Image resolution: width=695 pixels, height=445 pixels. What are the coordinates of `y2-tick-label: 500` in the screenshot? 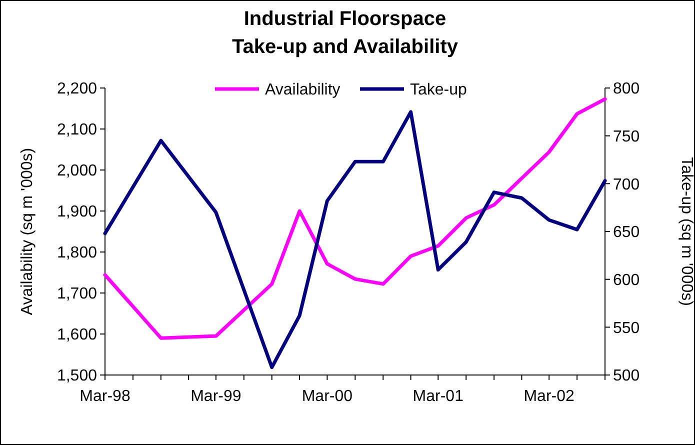 It's located at (626, 376).